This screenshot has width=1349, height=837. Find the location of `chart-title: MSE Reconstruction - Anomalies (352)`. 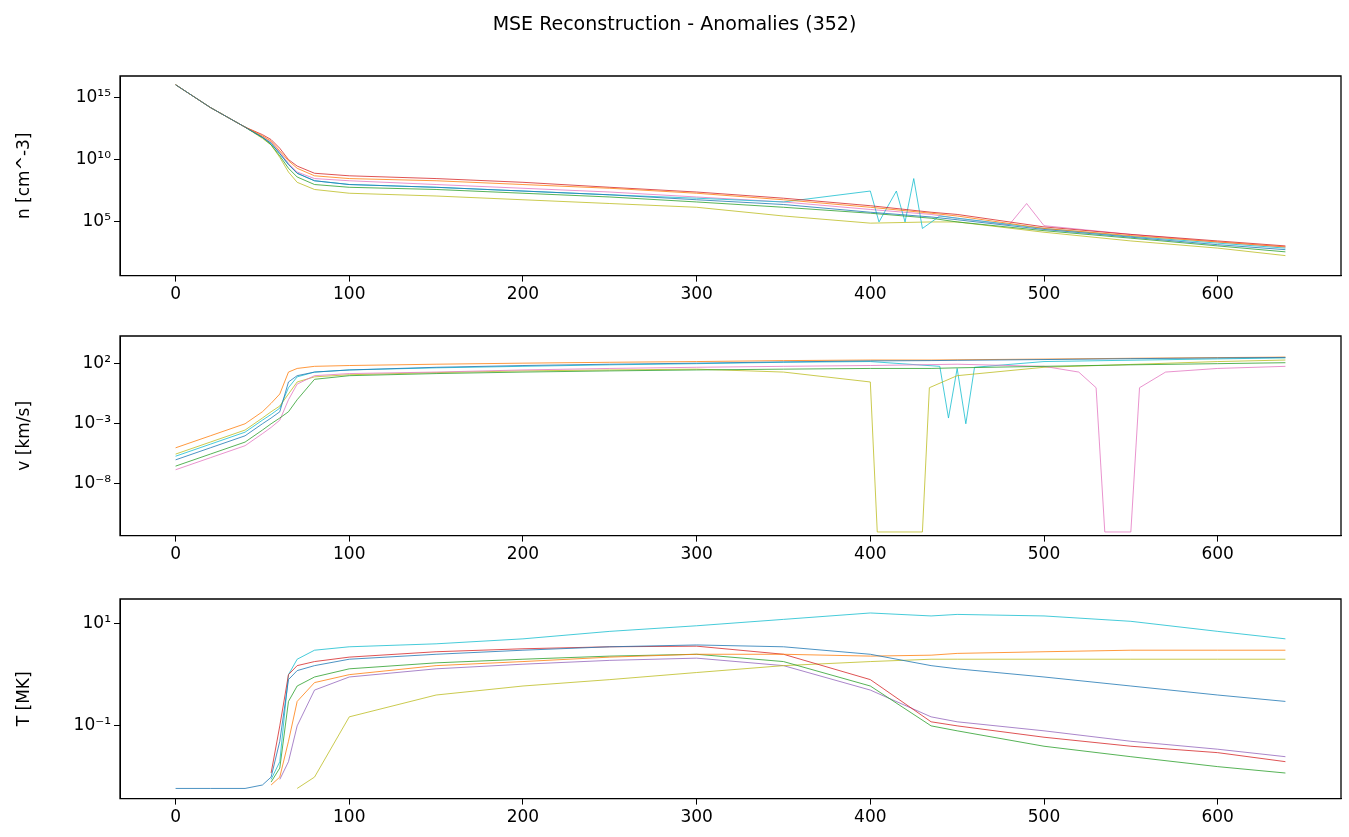

chart-title: MSE Reconstruction - Anomalies (352) is located at coordinates (674, 23).